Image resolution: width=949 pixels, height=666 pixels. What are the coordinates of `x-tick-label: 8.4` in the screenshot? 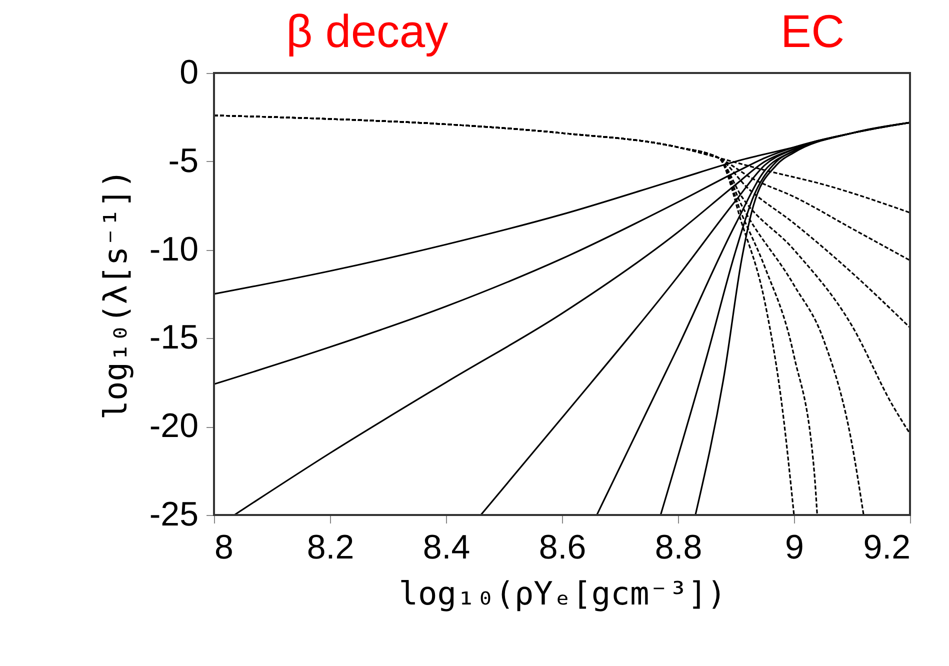 It's located at (446, 547).